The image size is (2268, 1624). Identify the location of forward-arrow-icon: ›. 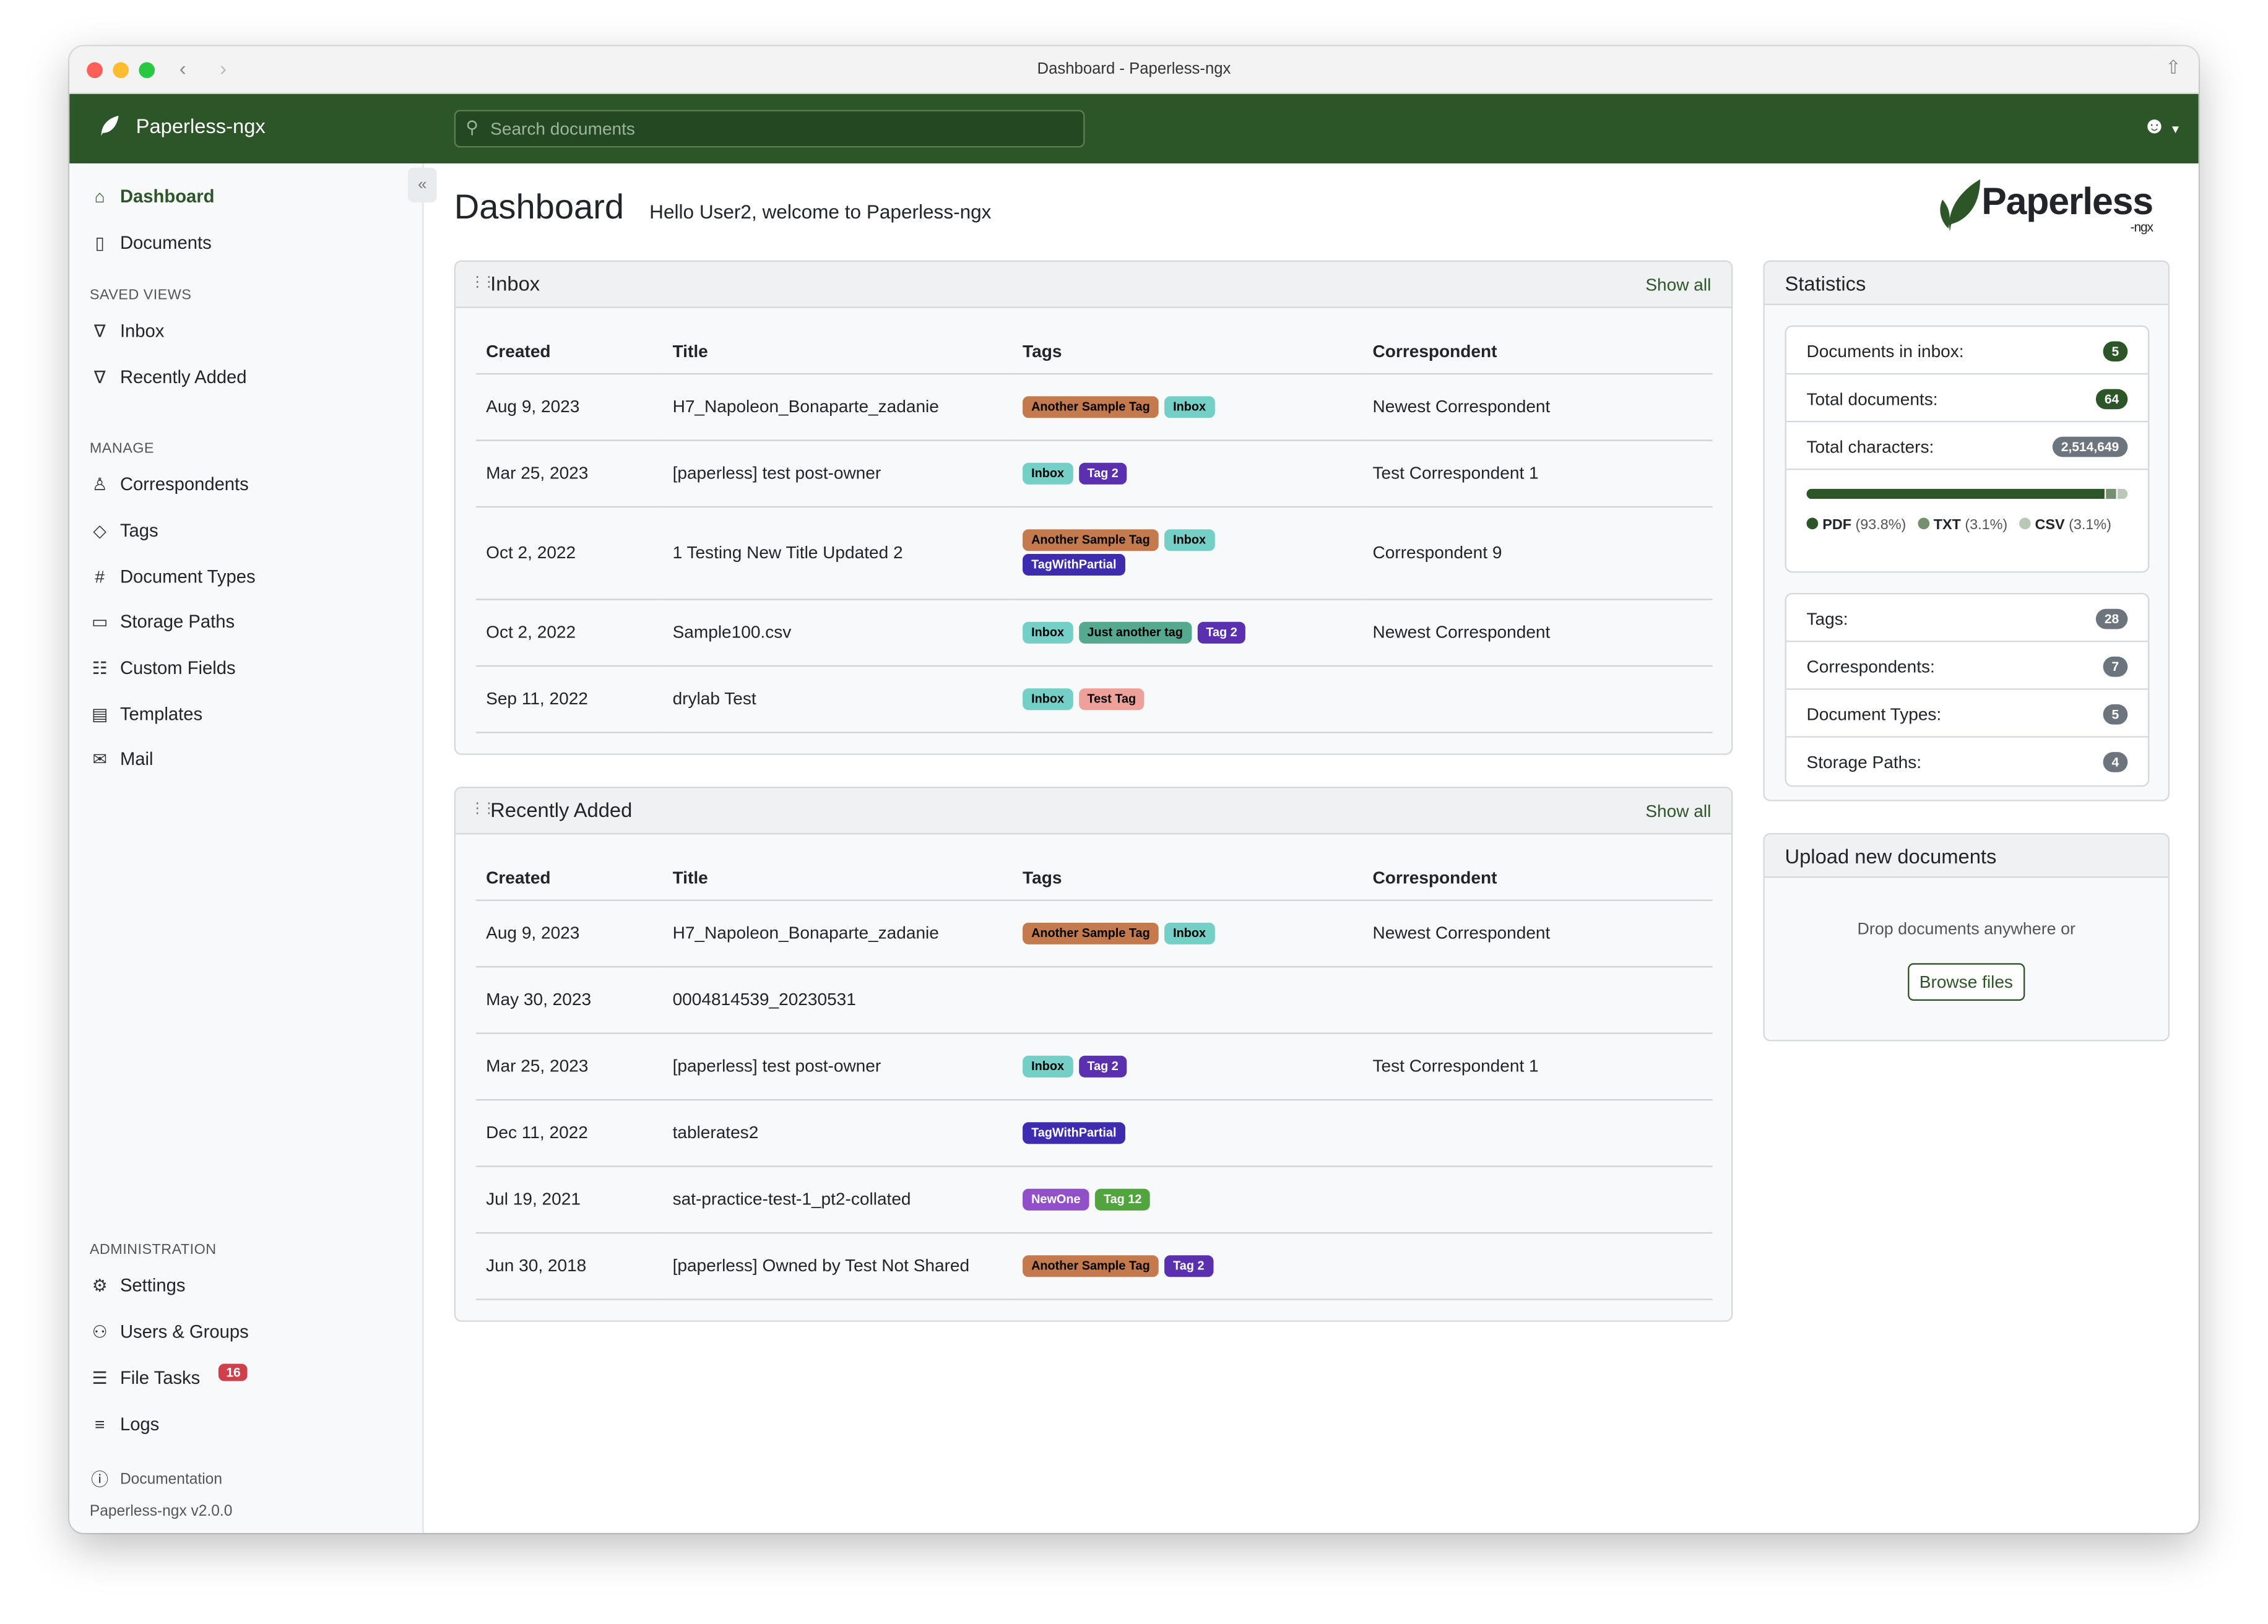
(223, 68).